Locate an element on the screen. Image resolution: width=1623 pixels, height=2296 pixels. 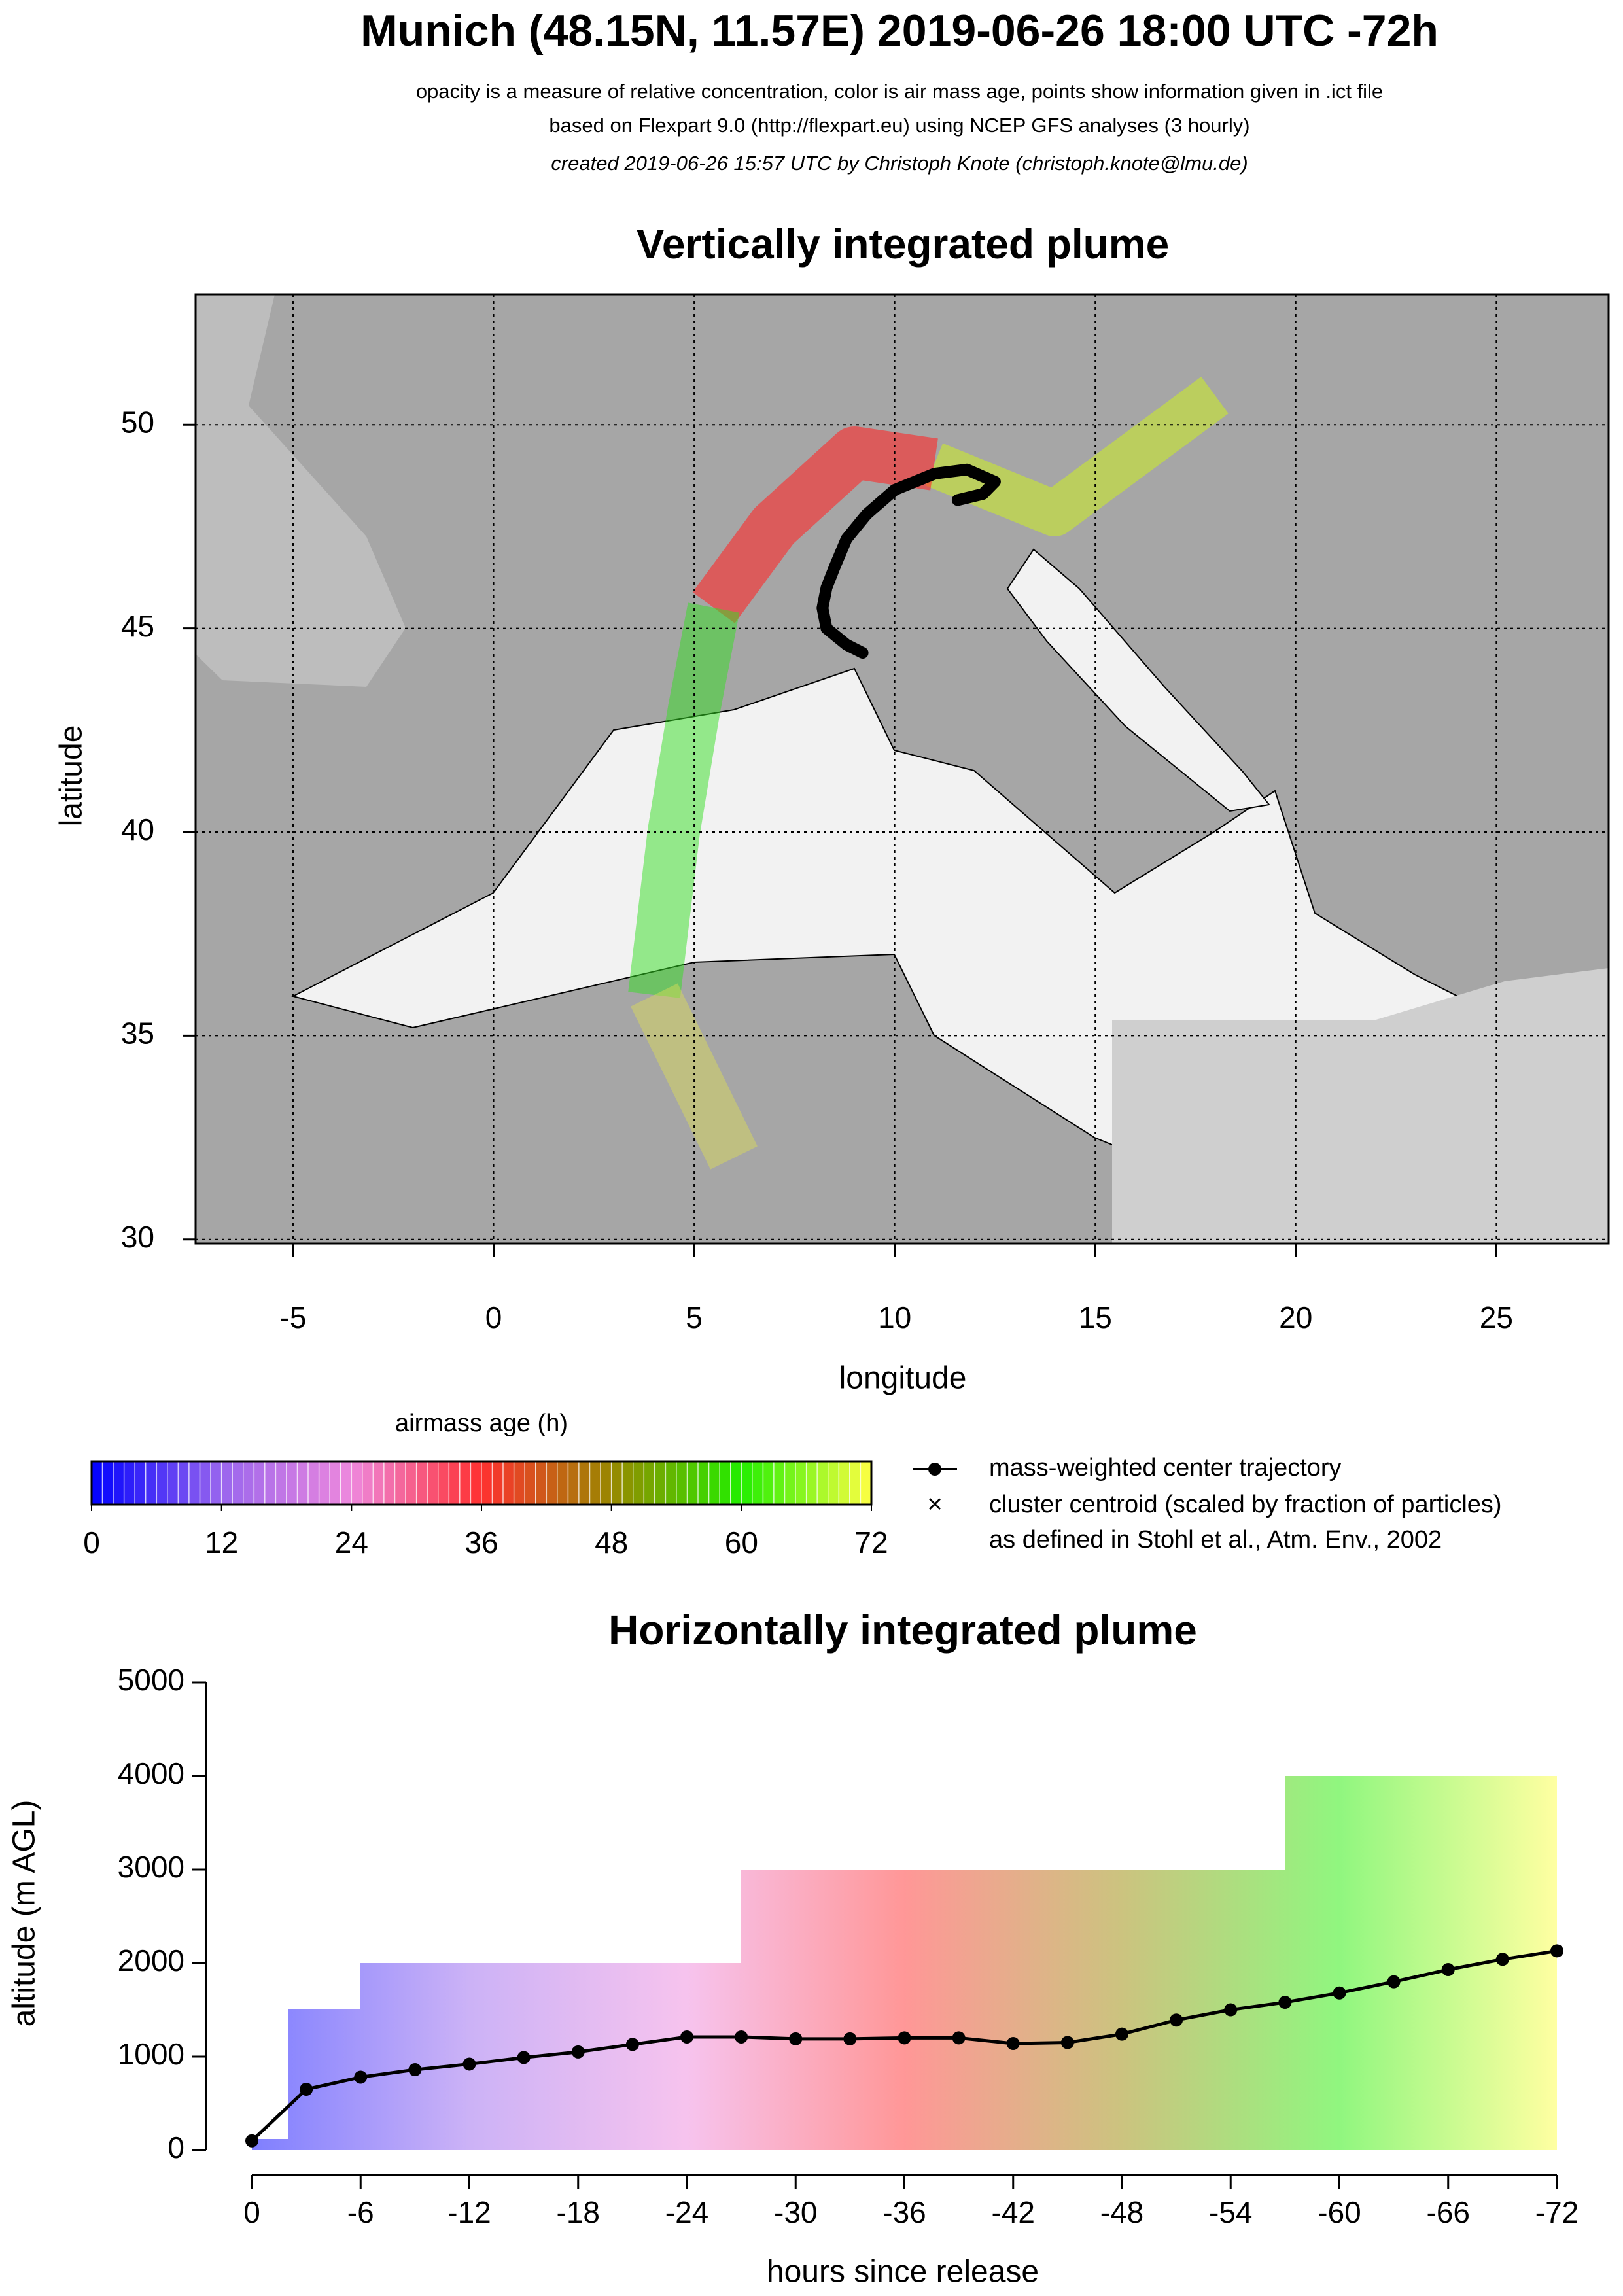
x-tick-label: -18 is located at coordinates (579, 2212).